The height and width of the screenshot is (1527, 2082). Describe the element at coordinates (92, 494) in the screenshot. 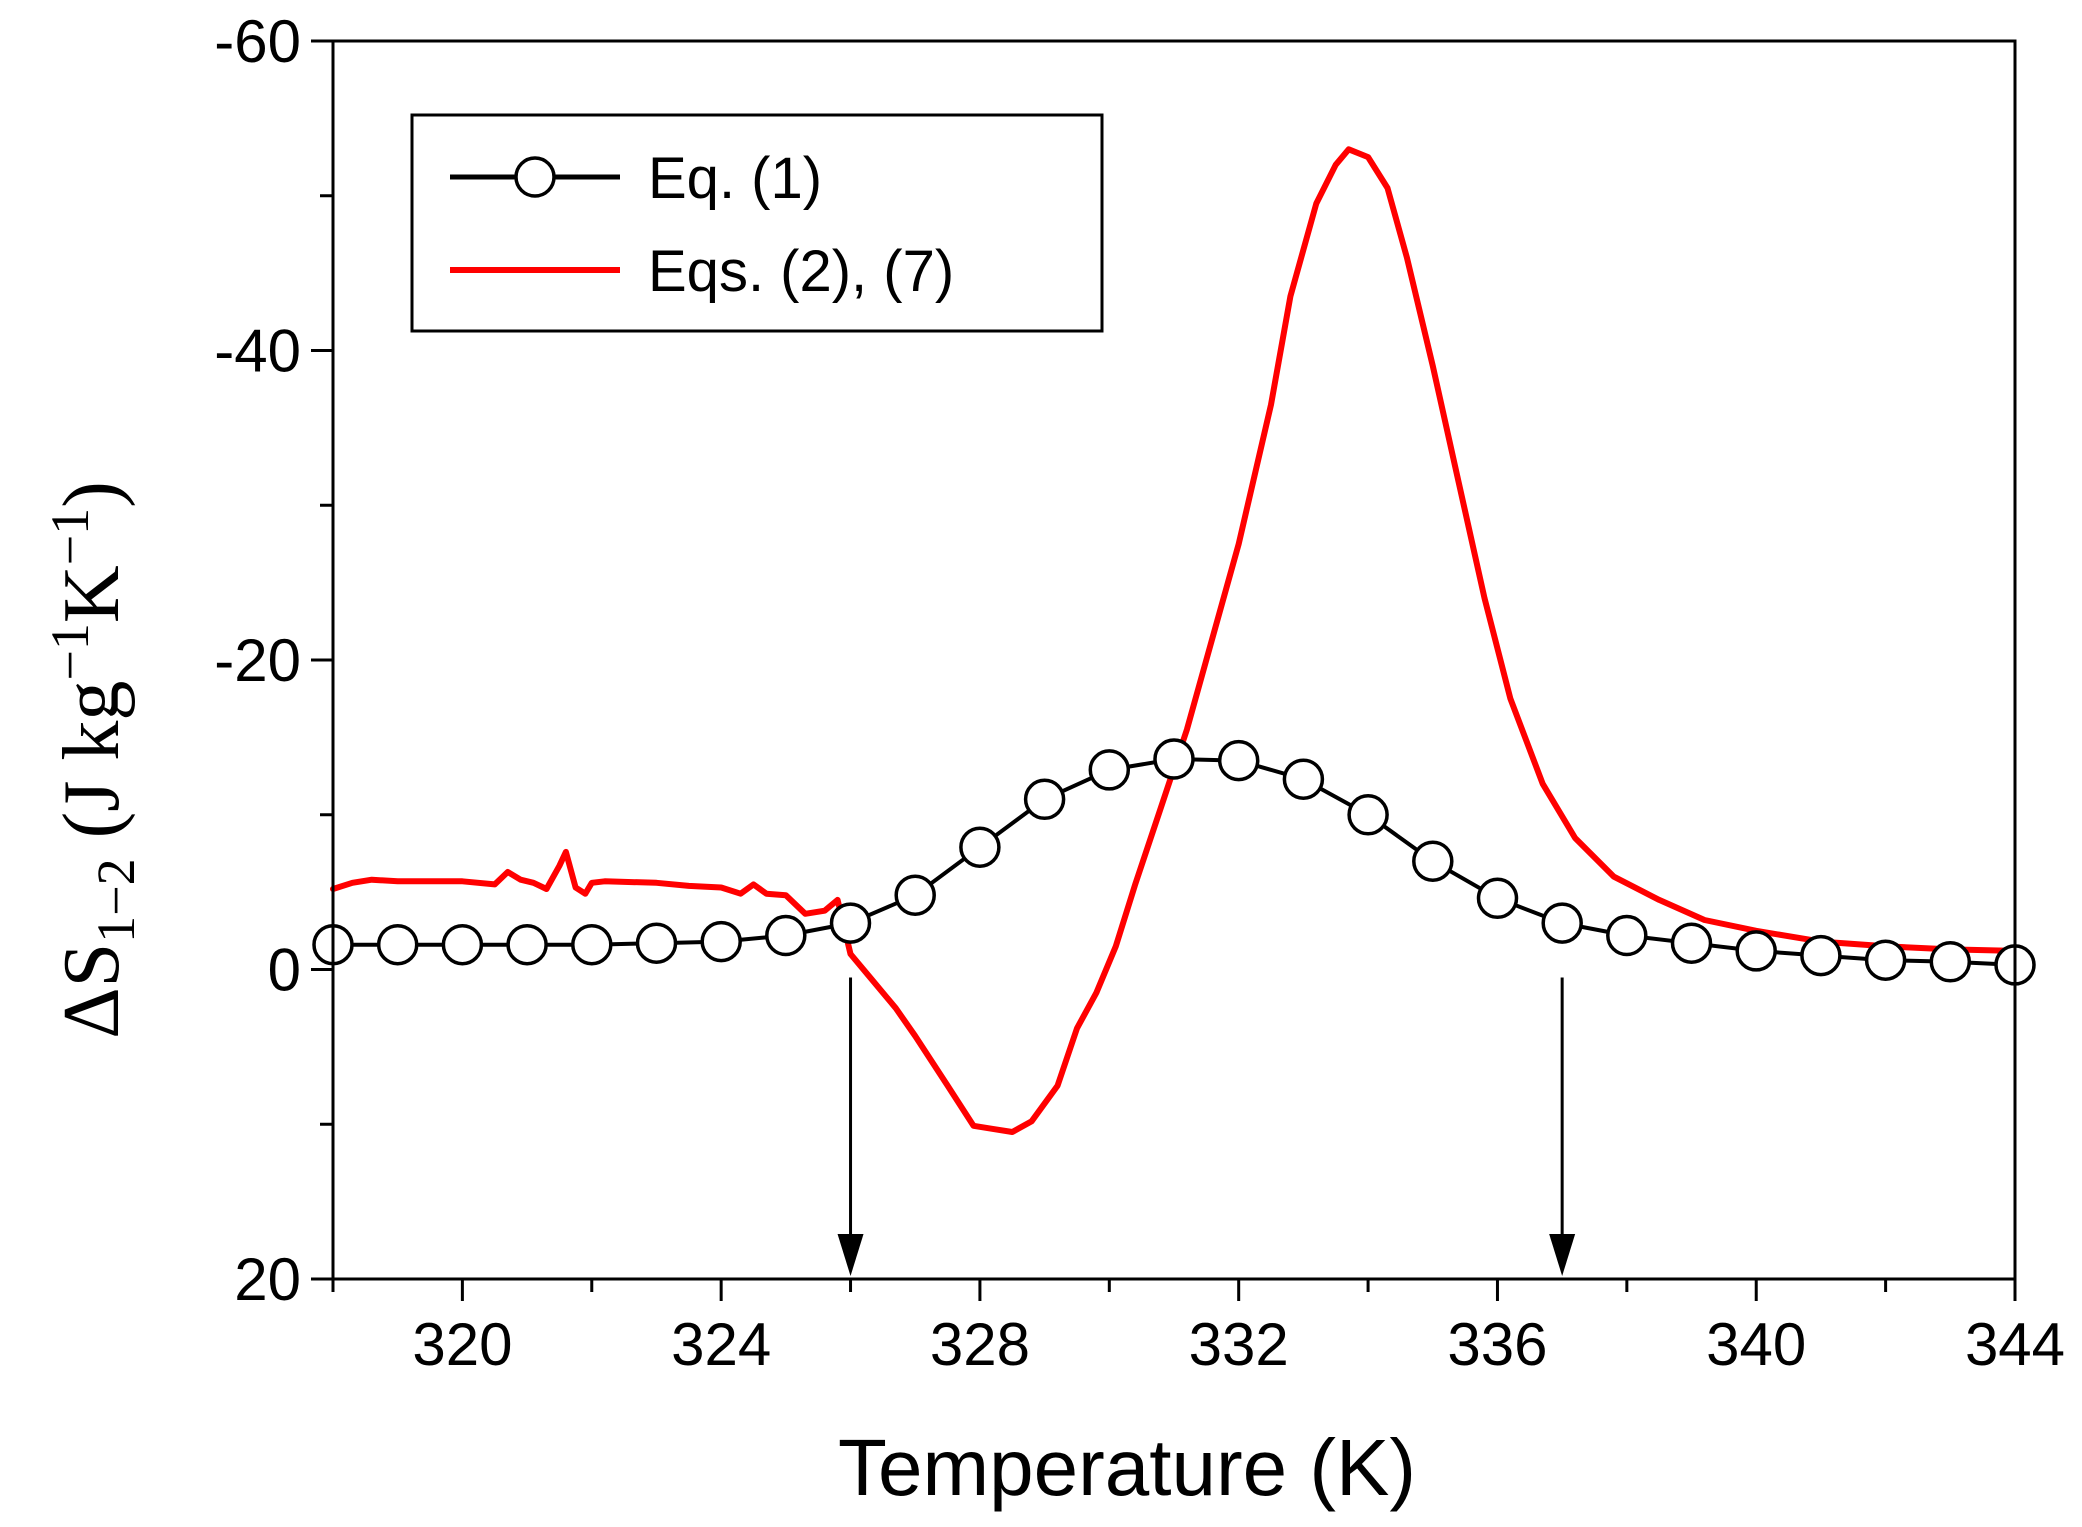

I see `y-axis-title-unit-close: )` at that location.